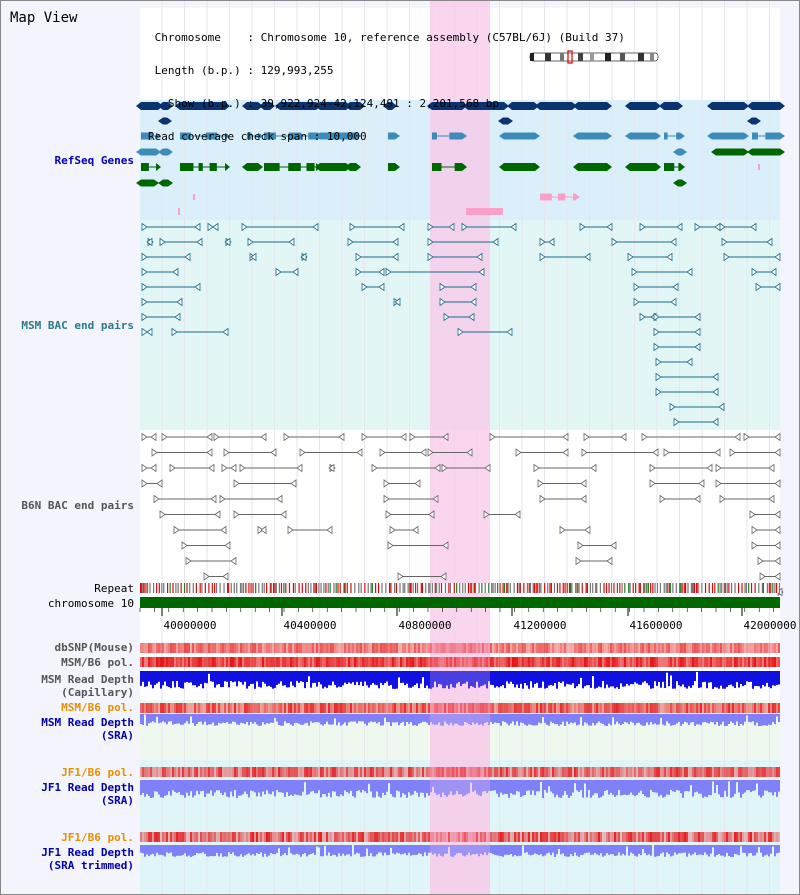 This screenshot has height=895, width=800. What do you see at coordinates (279, 499) in the screenshot?
I see `b6n-bac-pair-end` at bounding box center [279, 499].